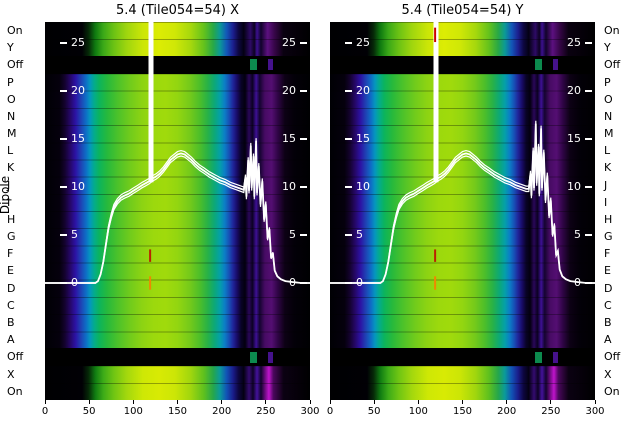 This screenshot has width=640, height=440. Describe the element at coordinates (607, 271) in the screenshot. I see `dipole-row-label: E` at that location.